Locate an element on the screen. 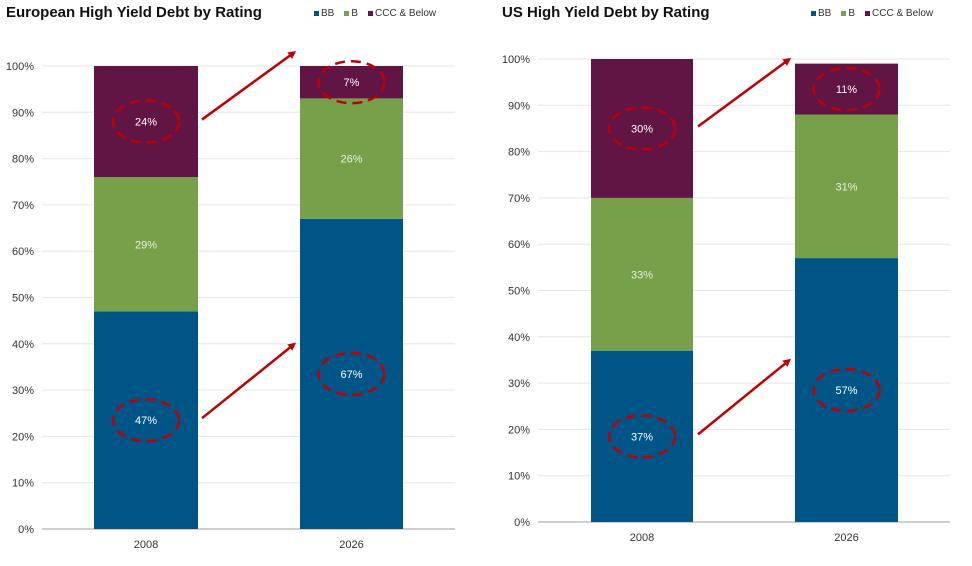 This screenshot has width=972, height=566. bar-segment-ccc-below-2008 is located at coordinates (146, 122).